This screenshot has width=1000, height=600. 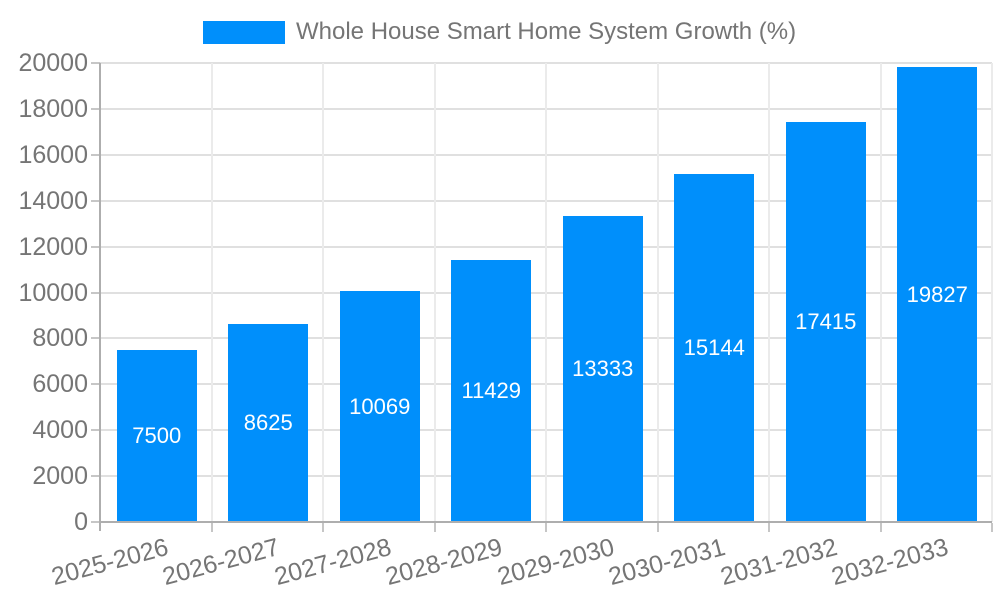 What do you see at coordinates (53, 246) in the screenshot?
I see `y-axis-tick-label: 12000` at bounding box center [53, 246].